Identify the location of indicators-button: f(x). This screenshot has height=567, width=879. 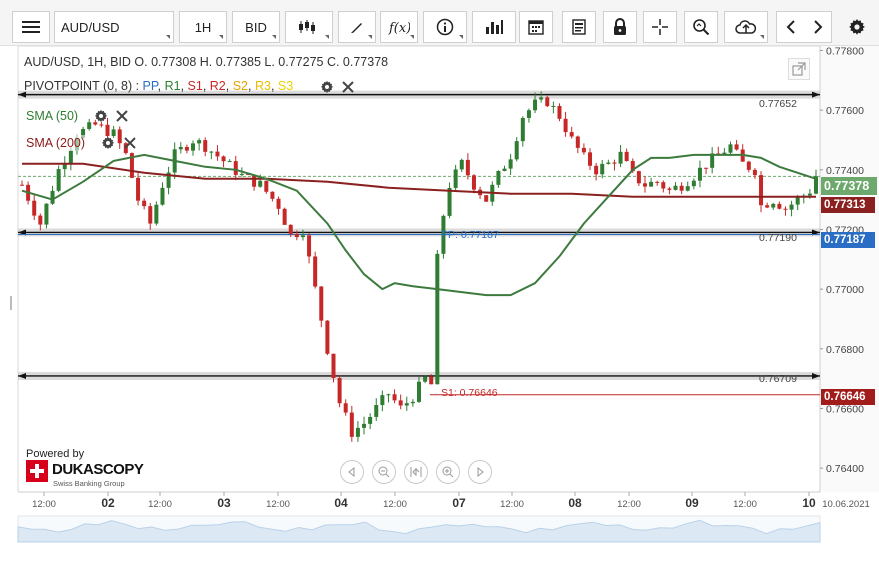
(399, 27).